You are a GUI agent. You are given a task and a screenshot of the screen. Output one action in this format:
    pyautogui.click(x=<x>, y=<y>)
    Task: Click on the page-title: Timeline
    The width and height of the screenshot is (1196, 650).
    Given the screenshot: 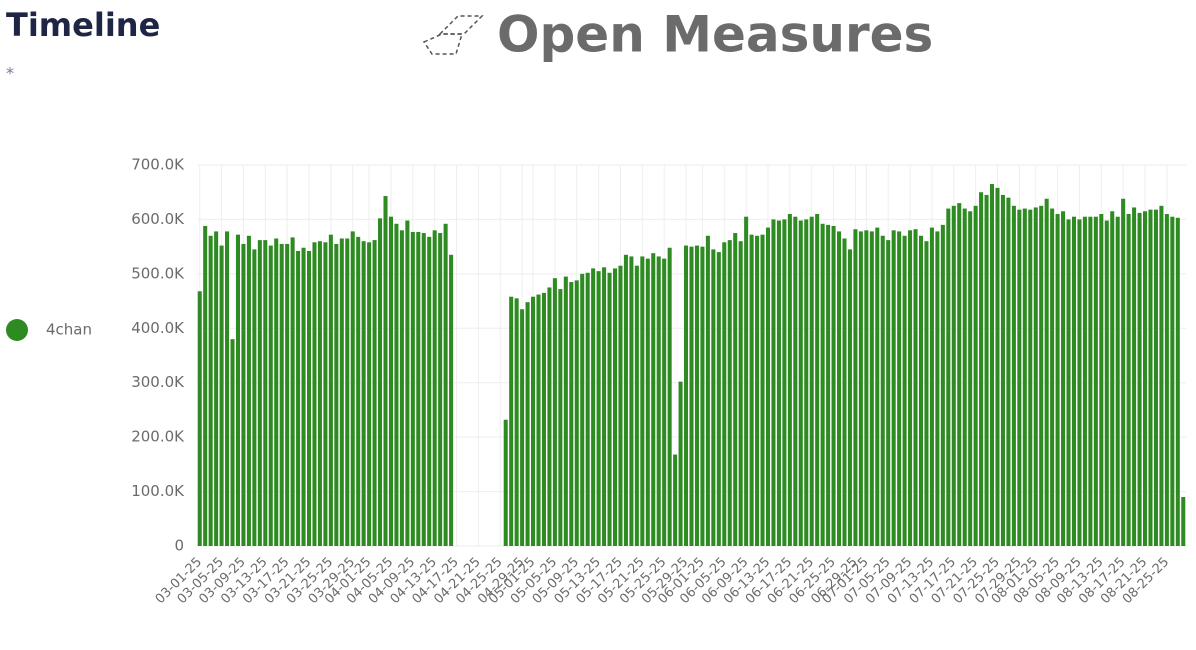 What is the action you would take?
    pyautogui.click(x=83, y=25)
    